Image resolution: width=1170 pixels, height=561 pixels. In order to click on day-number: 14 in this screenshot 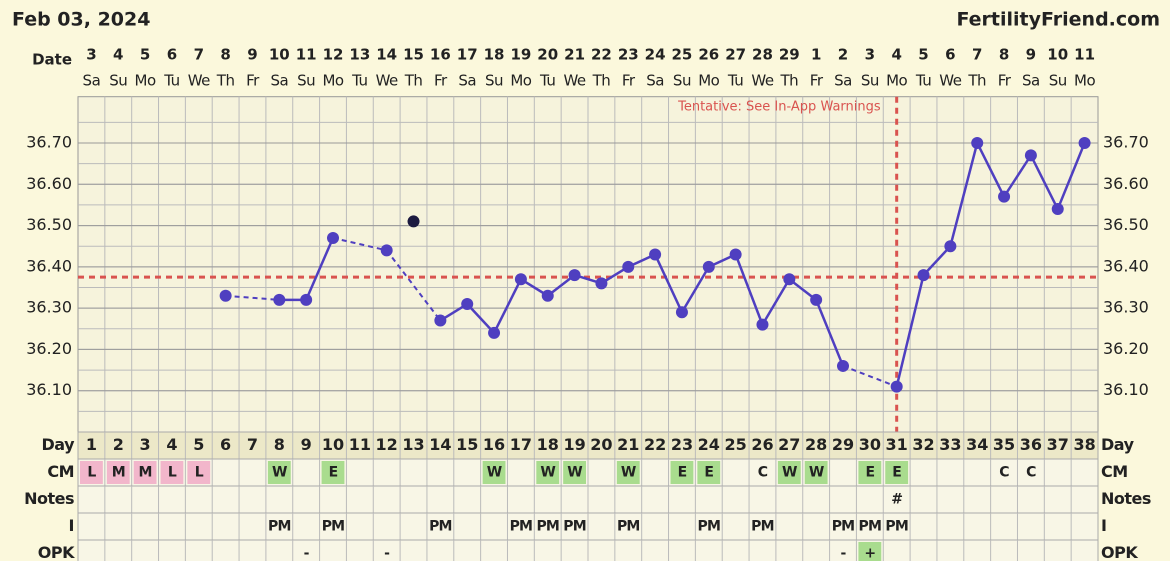, I will do `click(440, 444)`.